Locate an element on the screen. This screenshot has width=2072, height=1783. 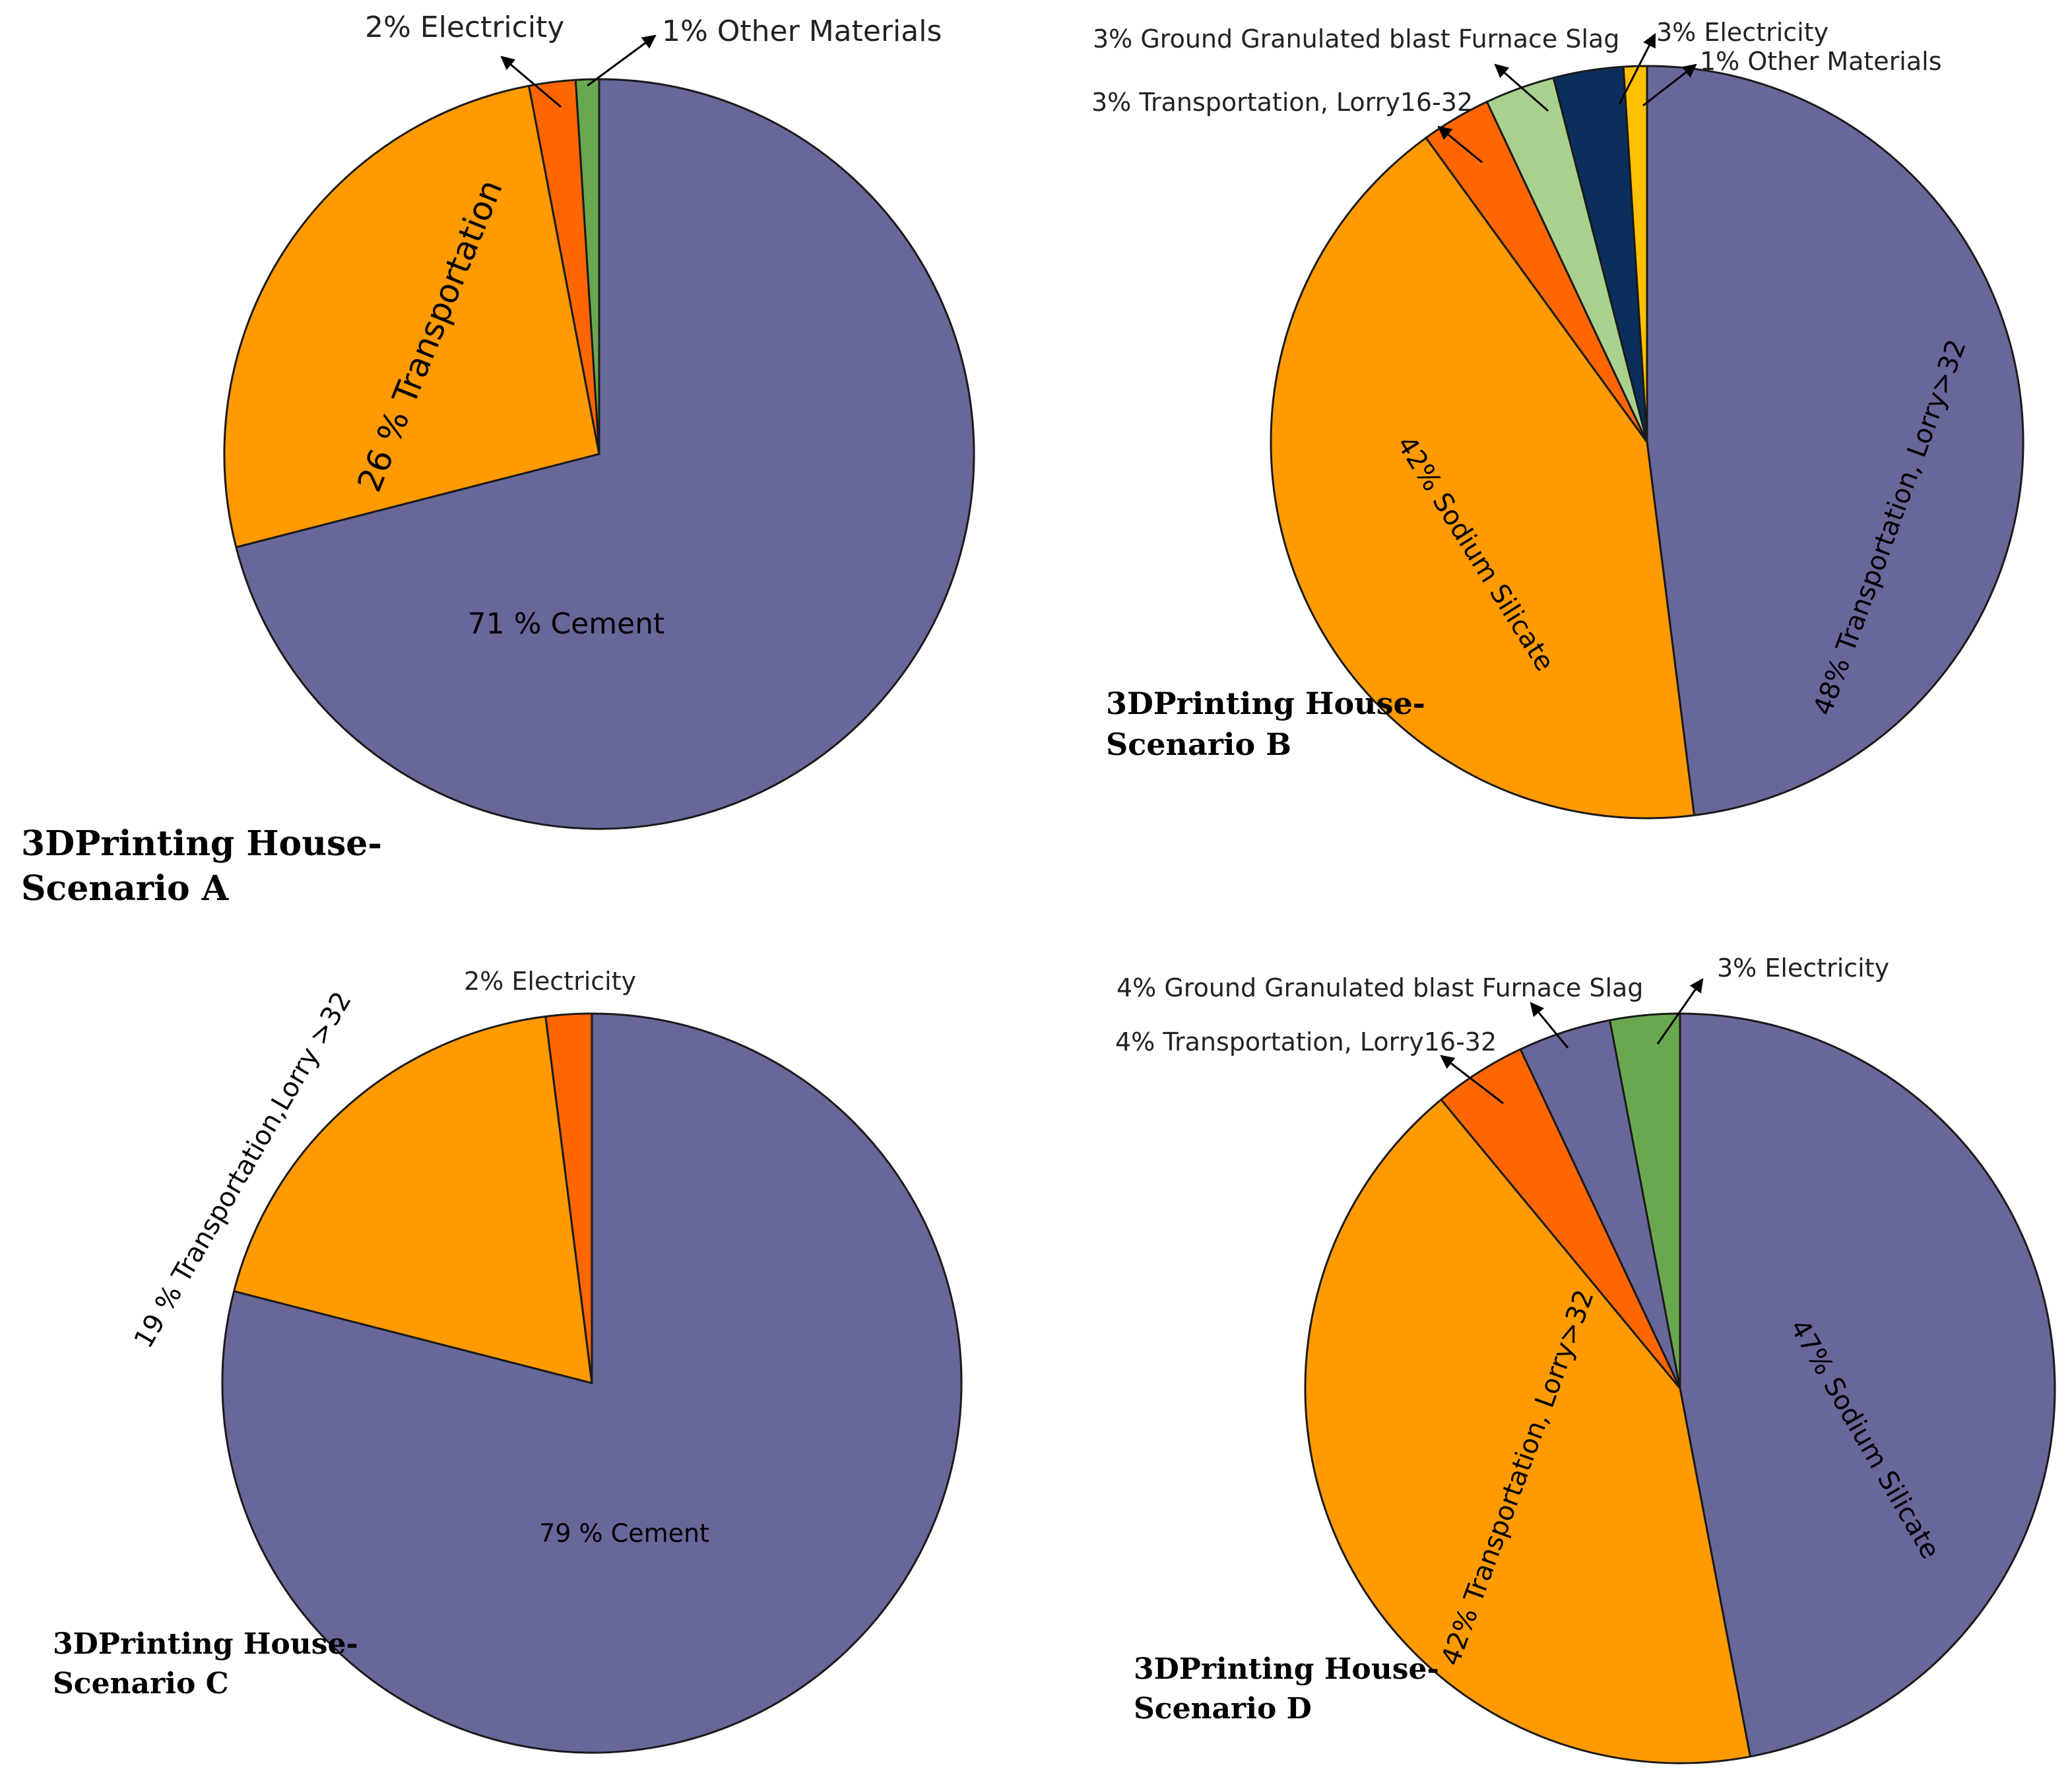
callout-label-electricity-b: 3% Electricity is located at coordinates (1742, 32).